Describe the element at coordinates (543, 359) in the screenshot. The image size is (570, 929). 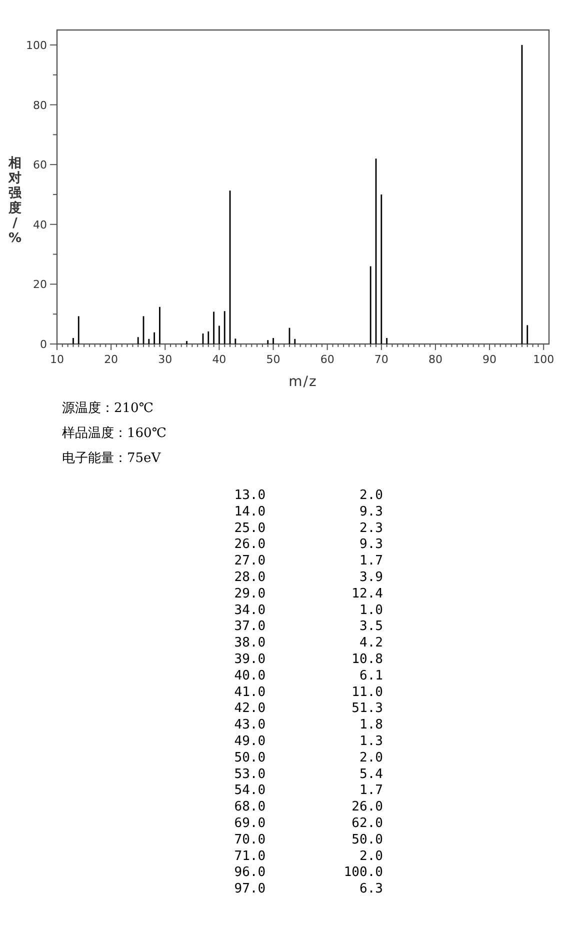
I see `x-tick-label: 100` at that location.